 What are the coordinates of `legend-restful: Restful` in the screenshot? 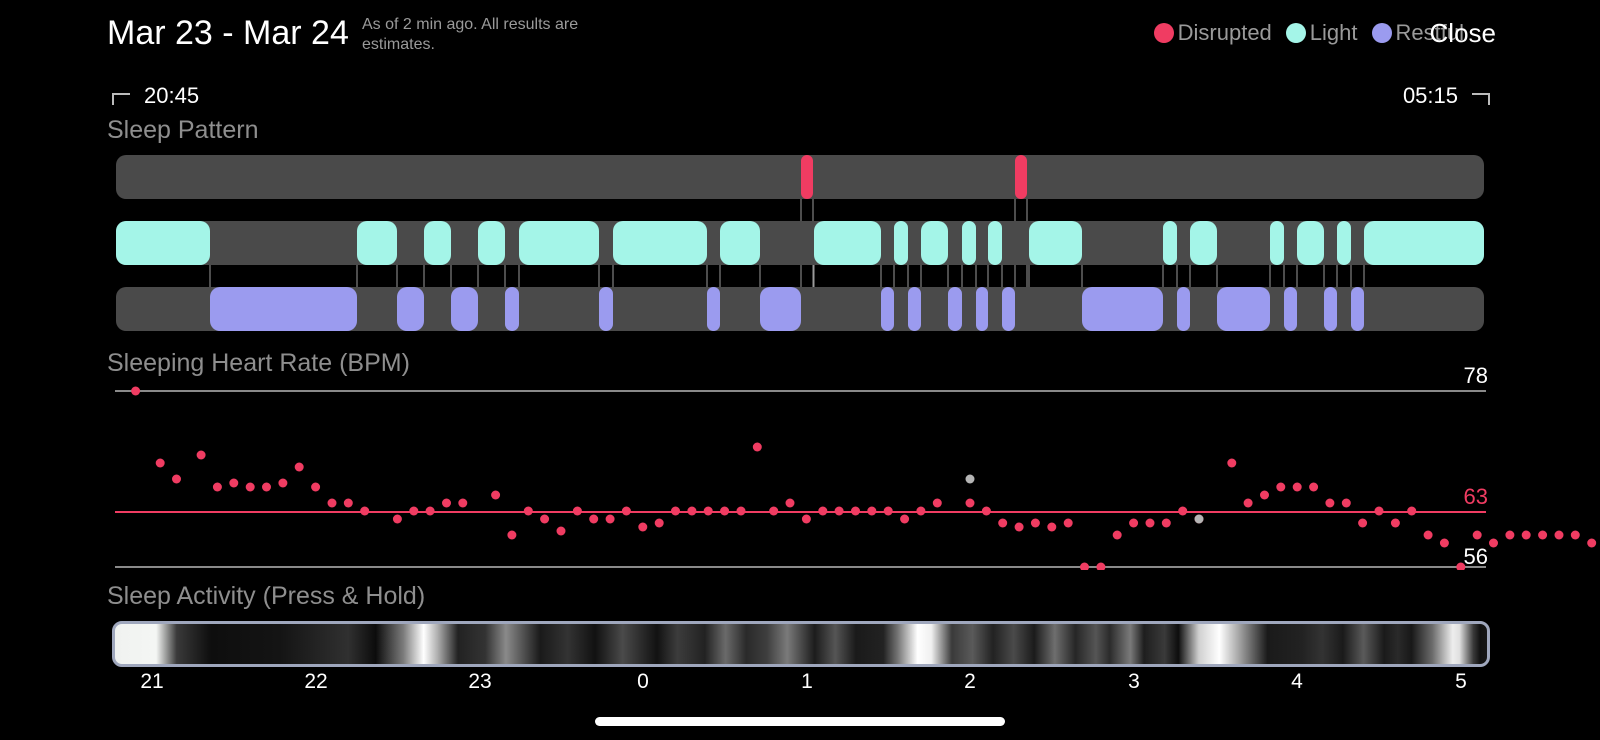 It's located at (1417, 33).